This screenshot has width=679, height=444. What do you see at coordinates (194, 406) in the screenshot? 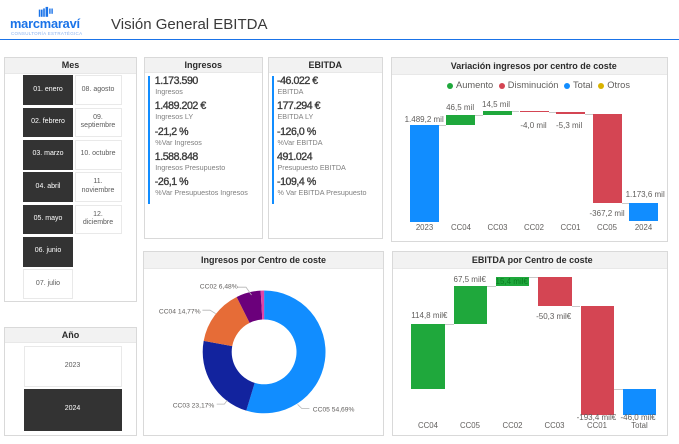
I see `svg-text: CC03 23,17%` at bounding box center [194, 406].